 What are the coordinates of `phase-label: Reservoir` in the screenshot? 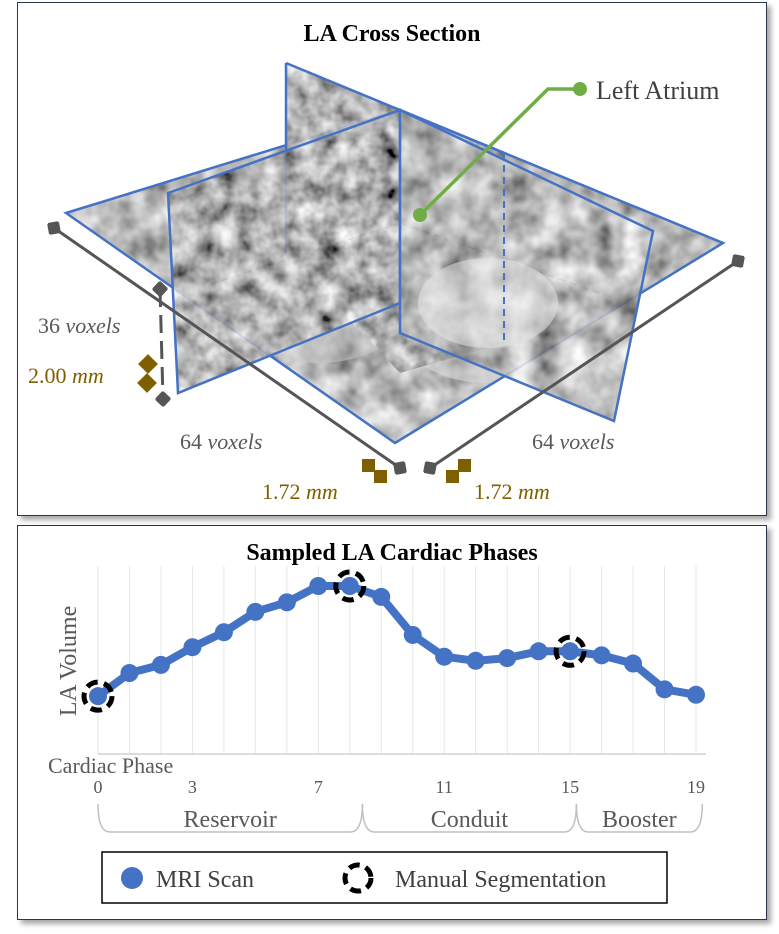 It's located at (230, 820).